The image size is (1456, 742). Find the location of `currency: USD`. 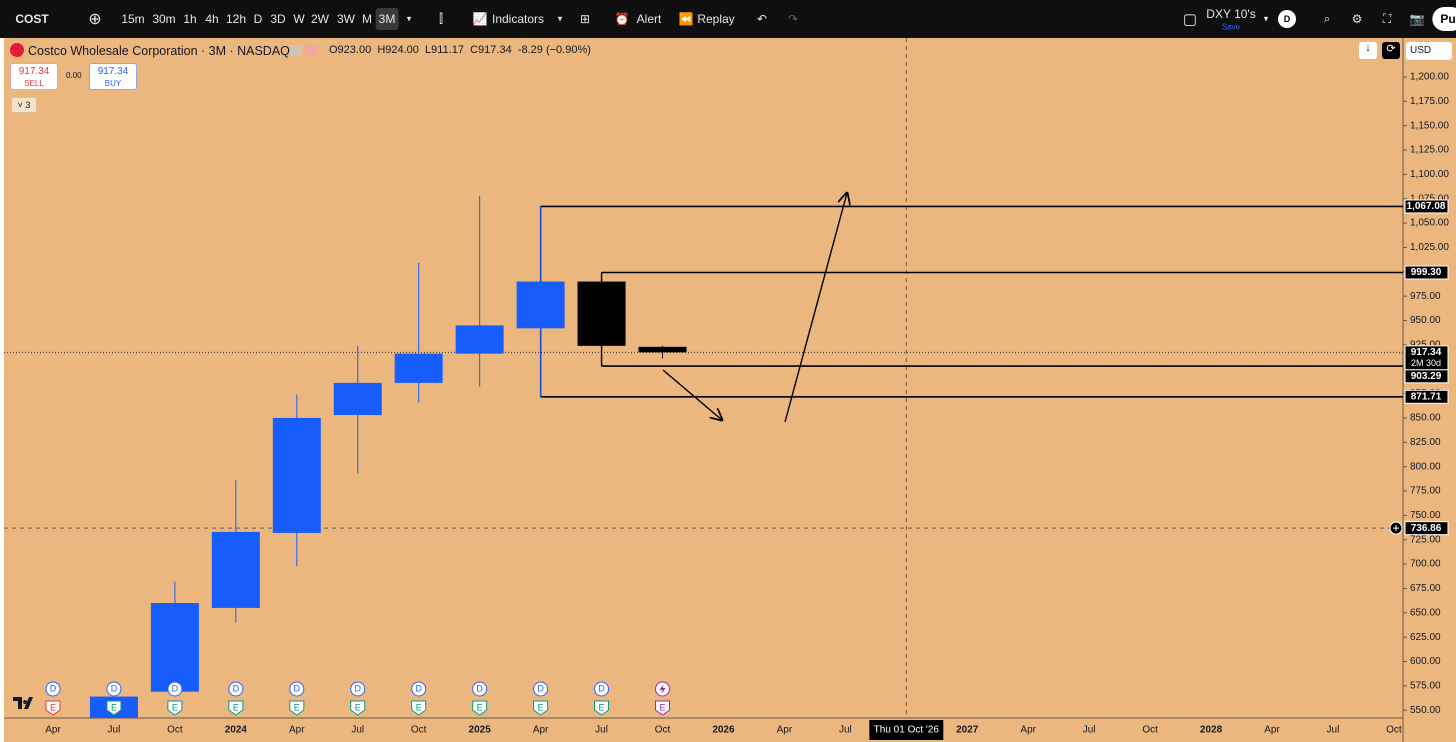

currency: USD is located at coordinates (1429, 51).